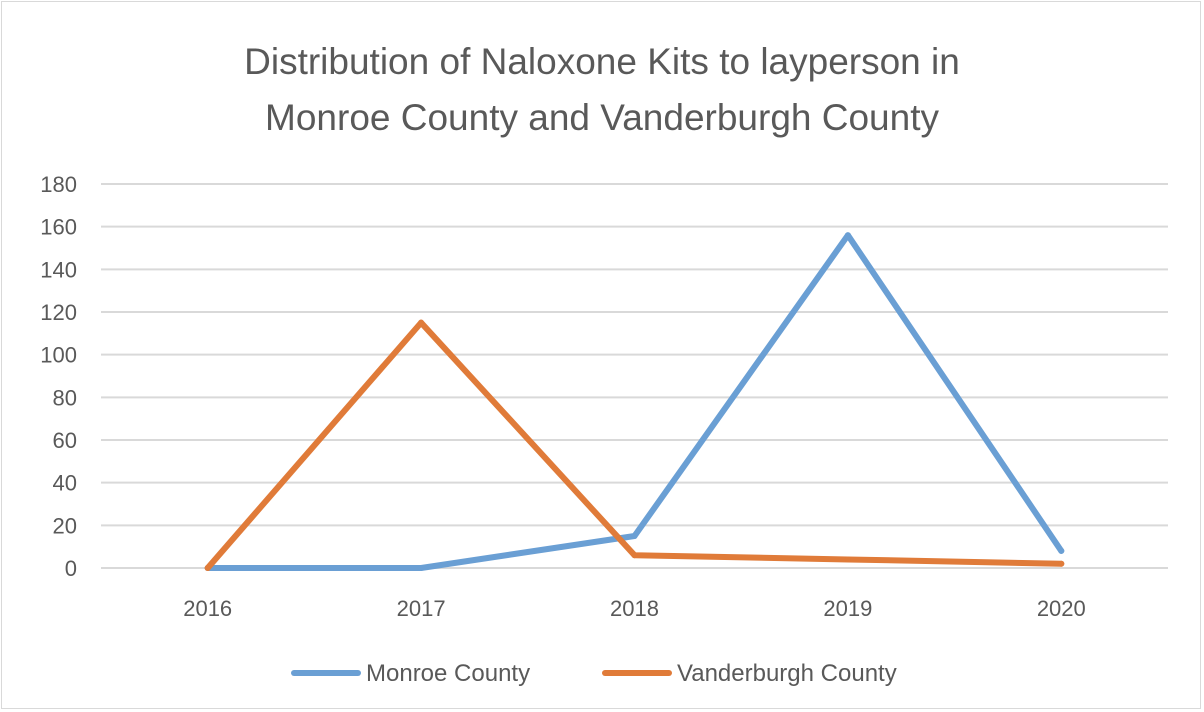 The image size is (1204, 712). Describe the element at coordinates (65, 525) in the screenshot. I see `y-tick-label: 20` at that location.